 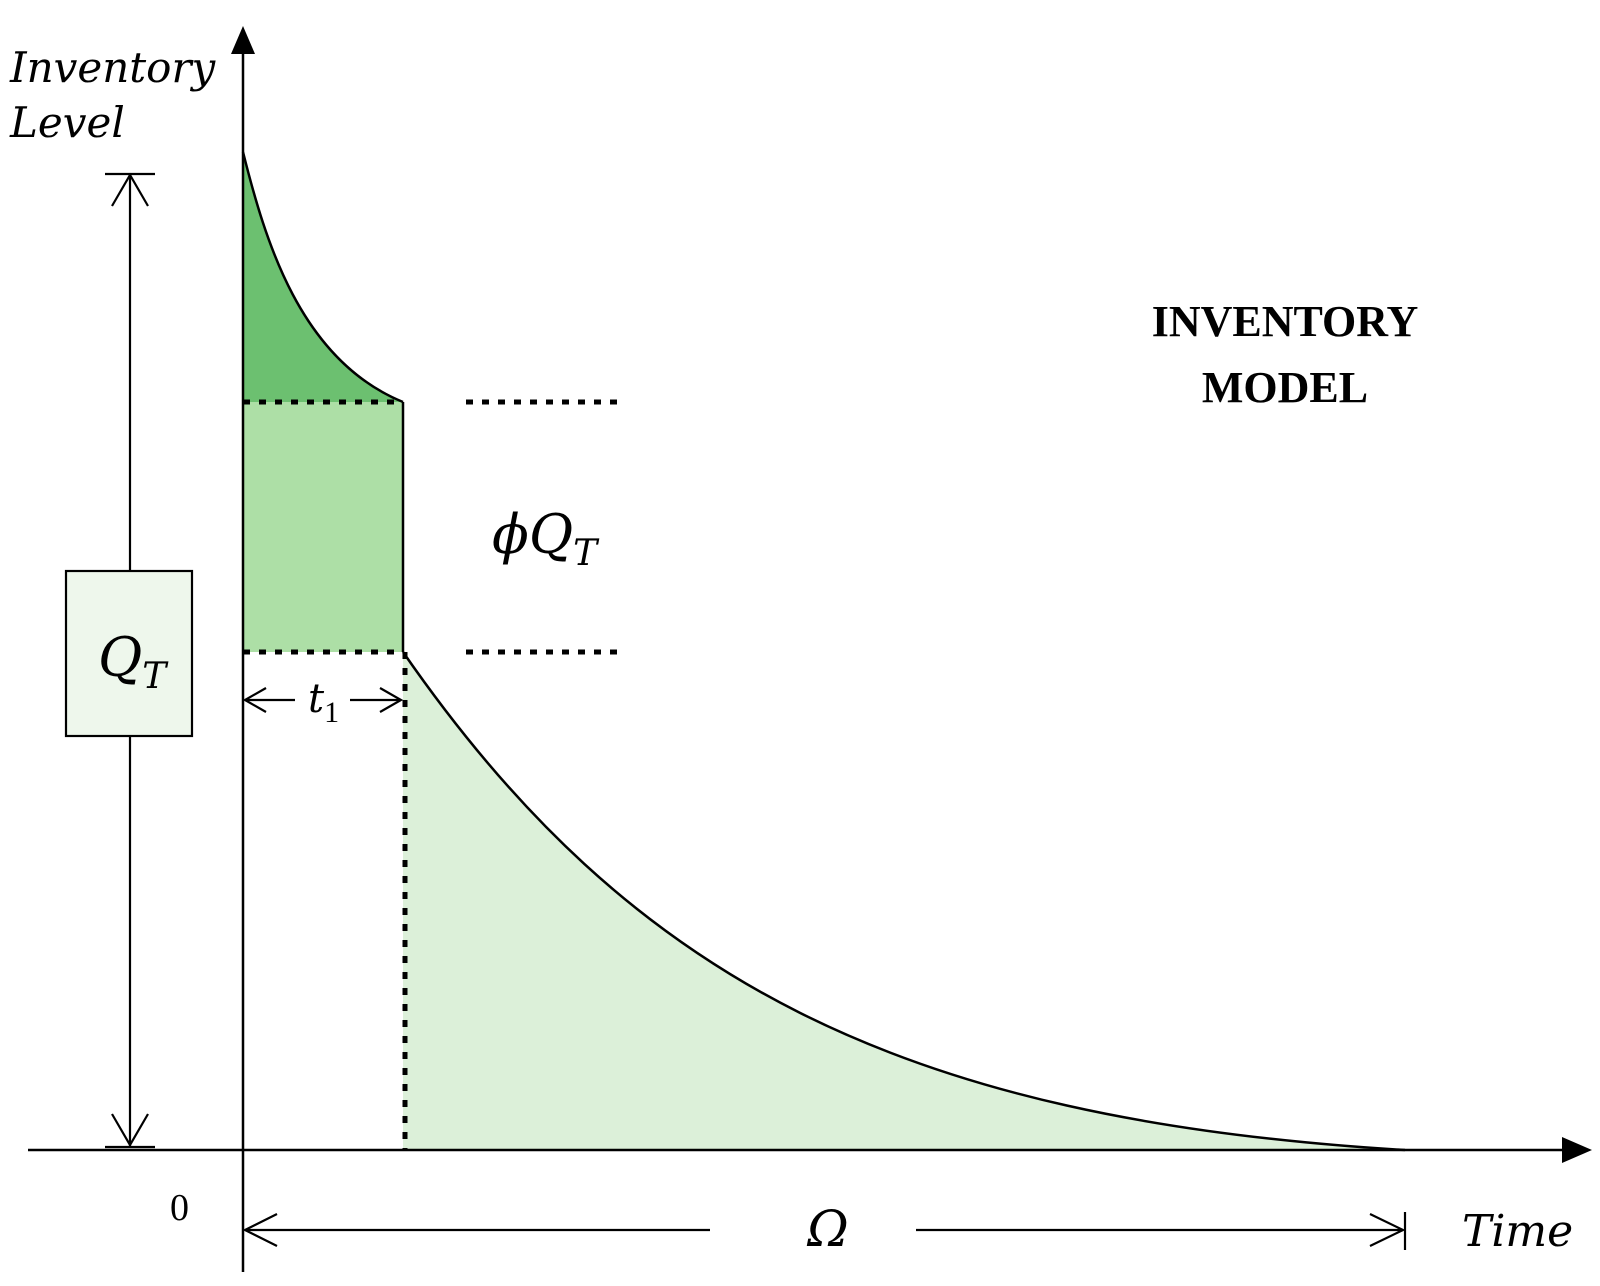 I want to click on qt-down-arrowhead, so click(x=130, y=1130).